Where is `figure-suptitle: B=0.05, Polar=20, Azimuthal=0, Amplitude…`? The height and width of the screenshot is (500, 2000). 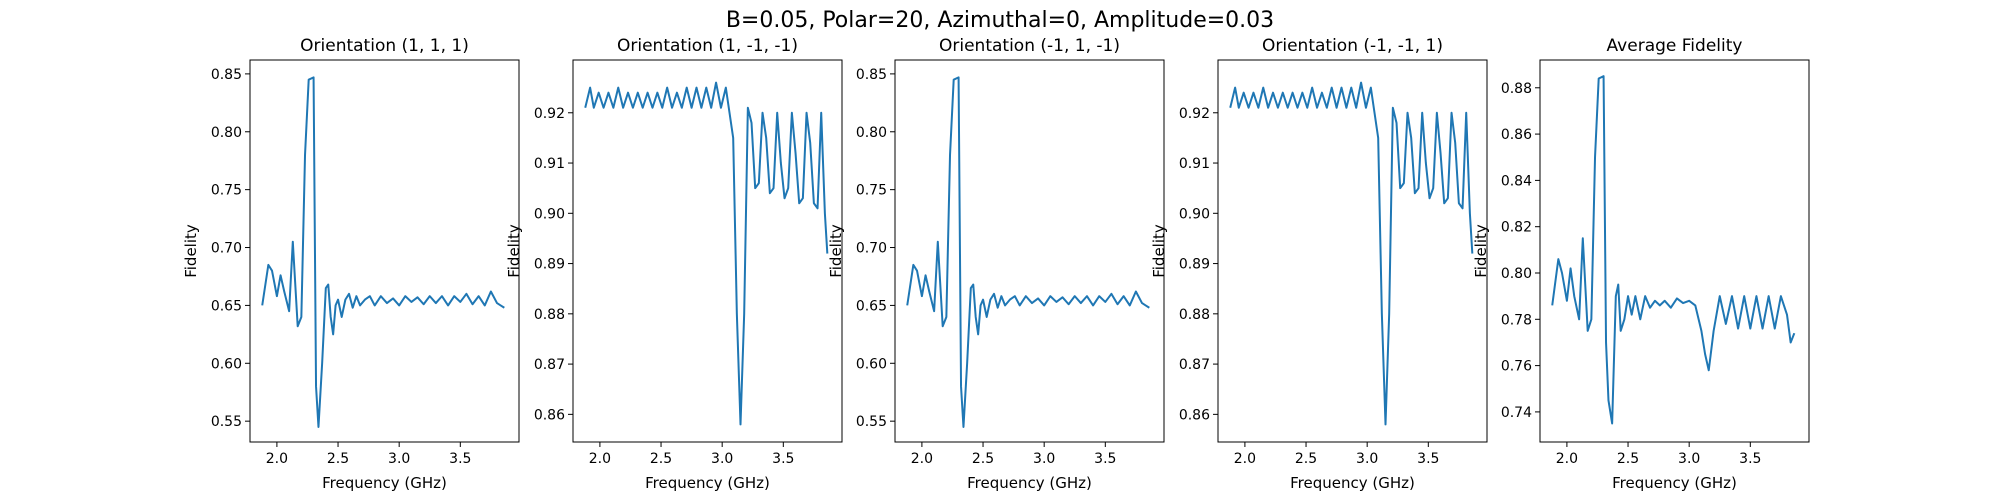 figure-suptitle: B=0.05, Polar=20, Azimuthal=0, Amplitude… is located at coordinates (1000, 20).